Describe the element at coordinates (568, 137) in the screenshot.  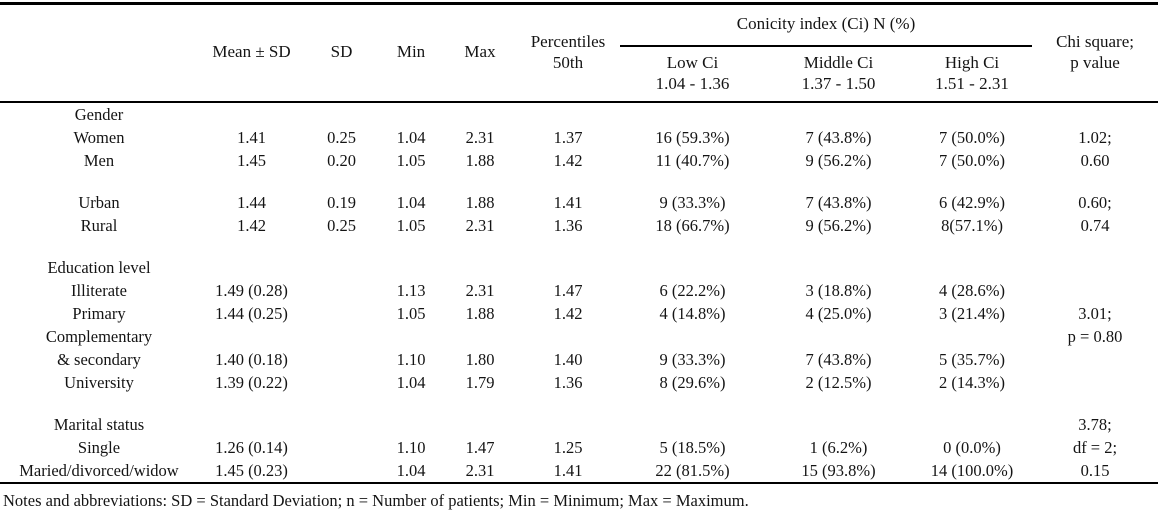
I see `data-cell: 1.37` at that location.